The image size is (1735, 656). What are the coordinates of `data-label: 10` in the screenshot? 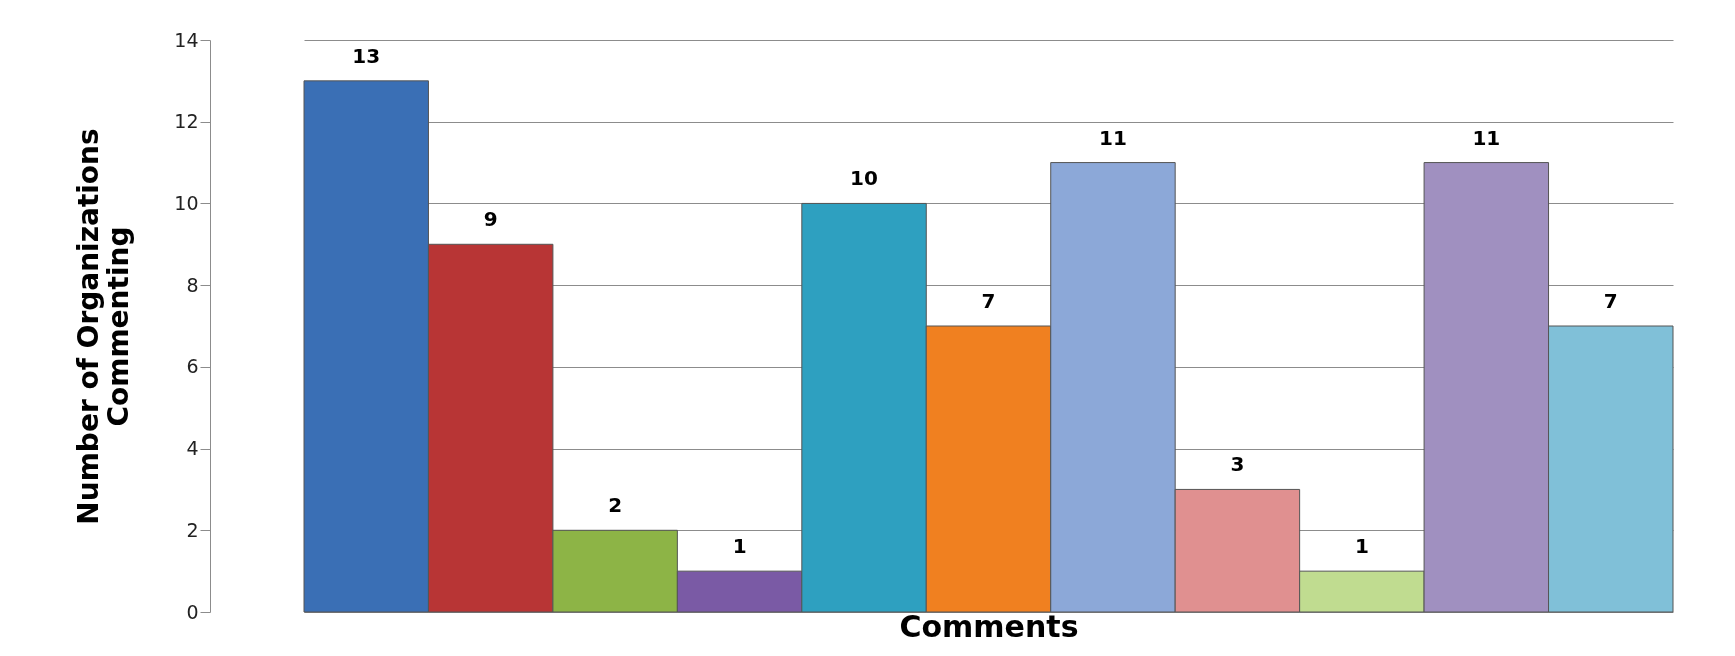 It's located at (864, 178).